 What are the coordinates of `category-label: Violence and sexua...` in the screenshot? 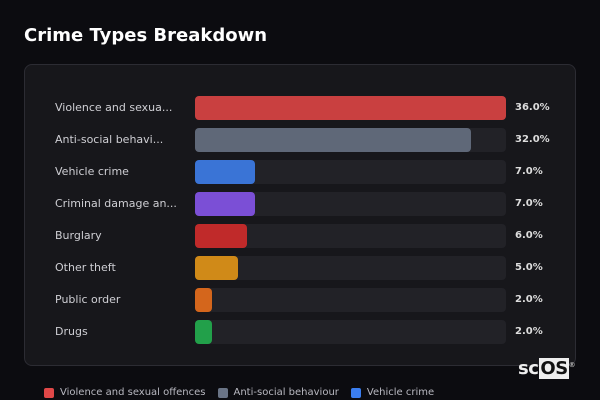 It's located at (114, 107).